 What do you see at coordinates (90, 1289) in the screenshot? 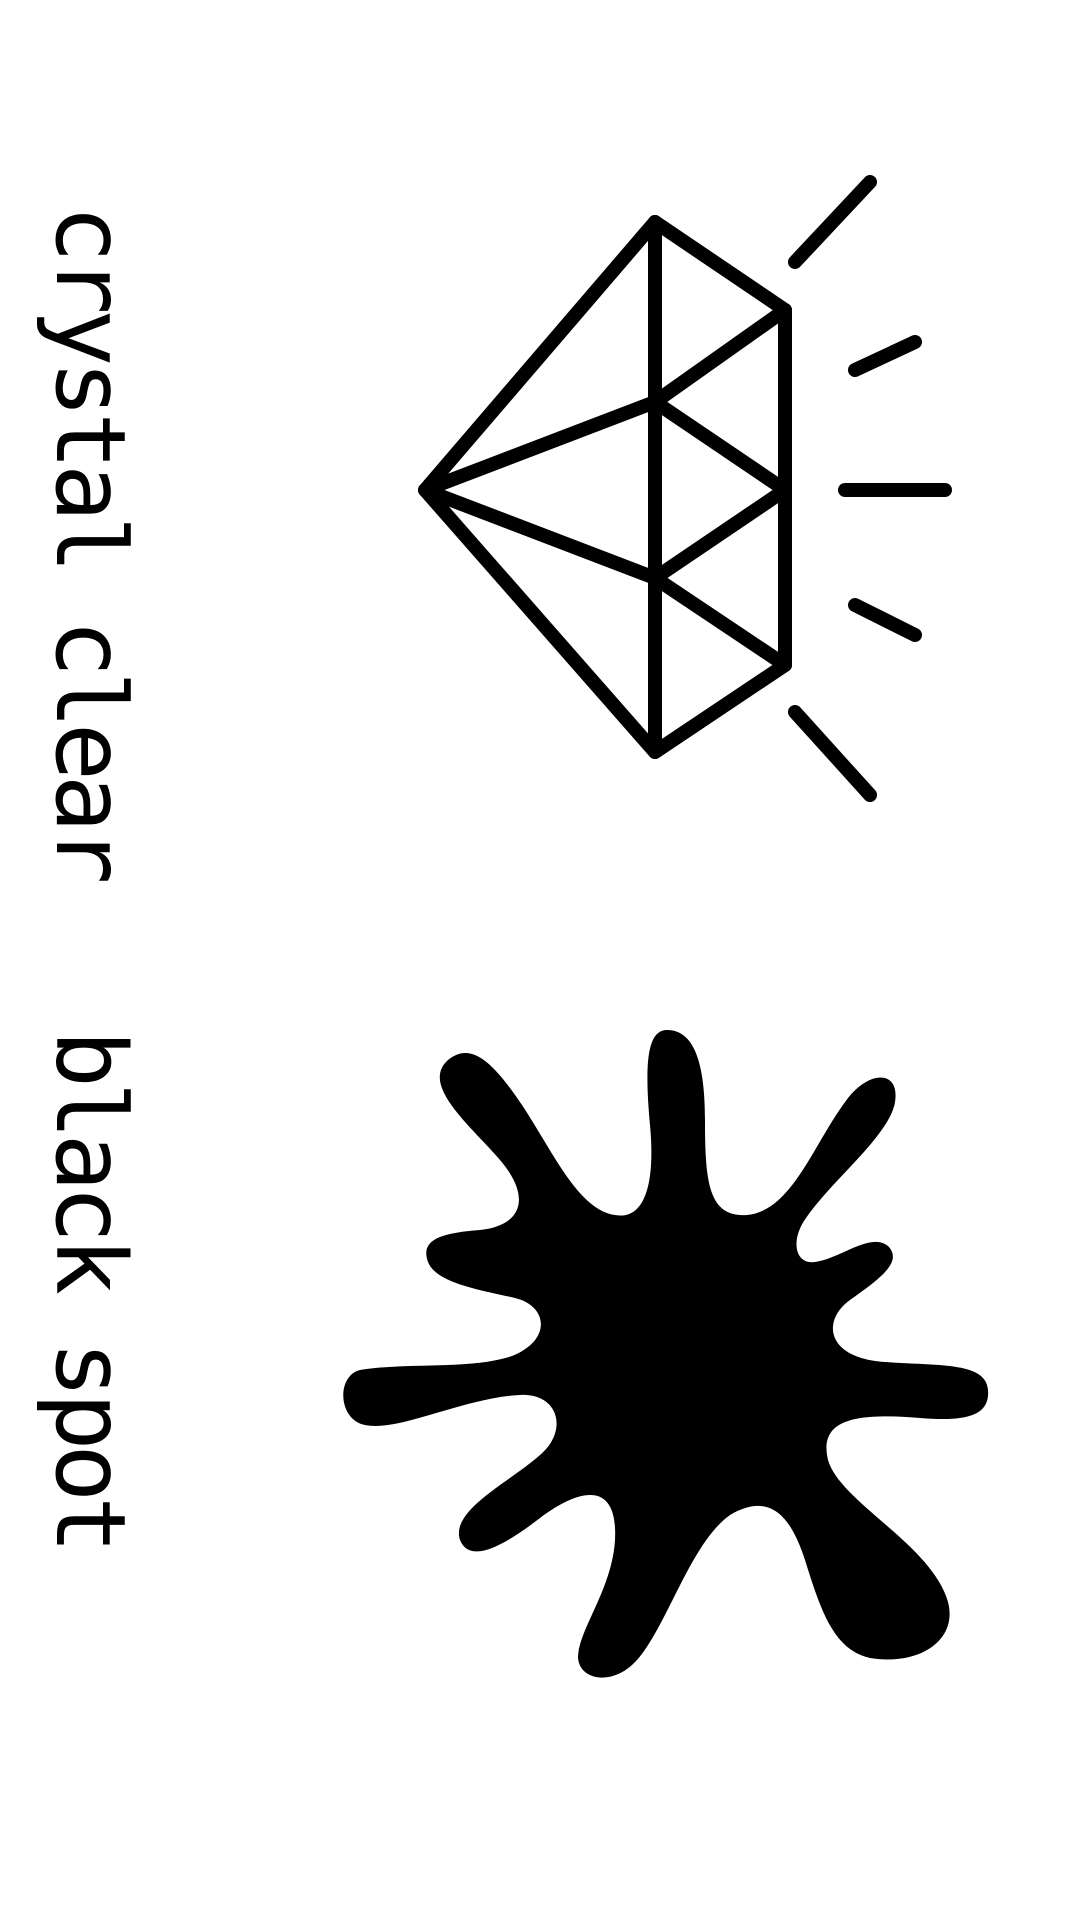
I see `caption-black-spot: black spot` at bounding box center [90, 1289].